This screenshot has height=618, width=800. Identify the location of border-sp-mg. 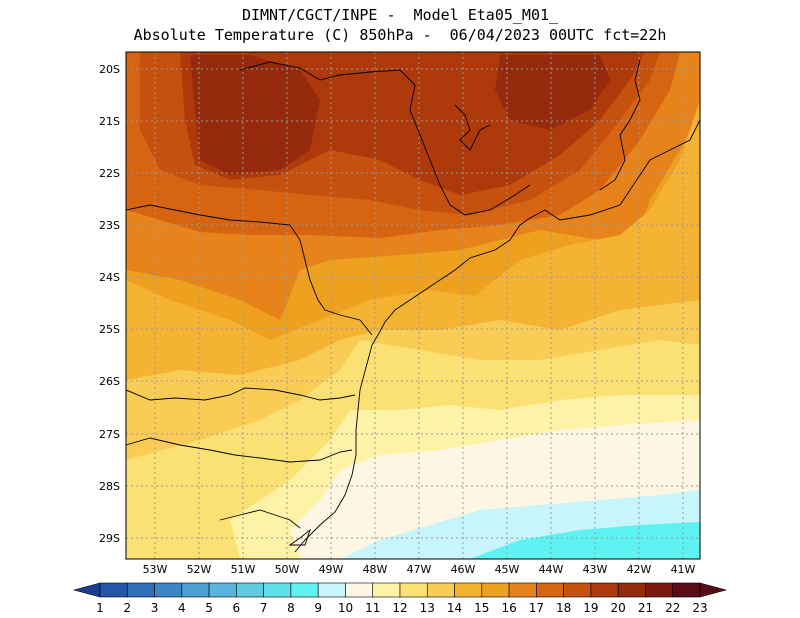
(385, 138).